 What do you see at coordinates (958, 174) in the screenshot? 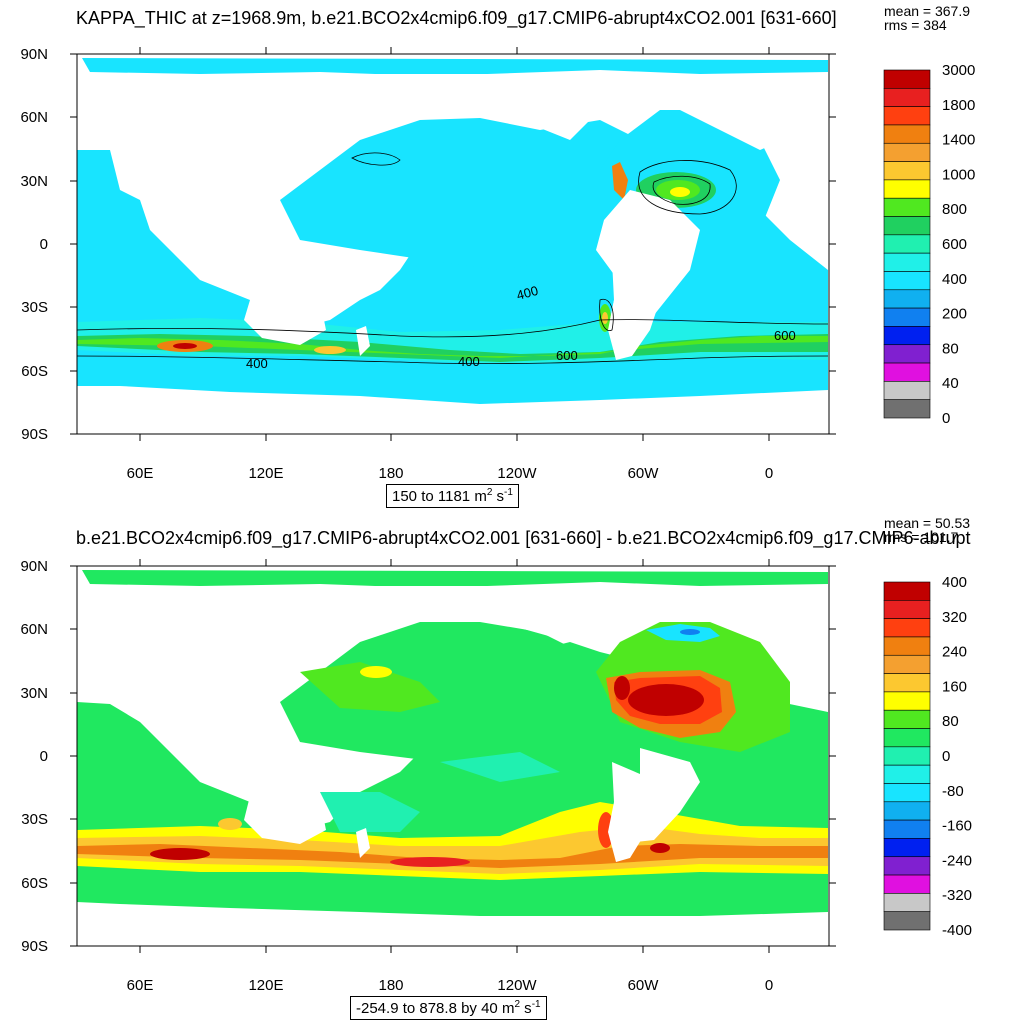
I see `colorbar-label: 1000` at bounding box center [958, 174].